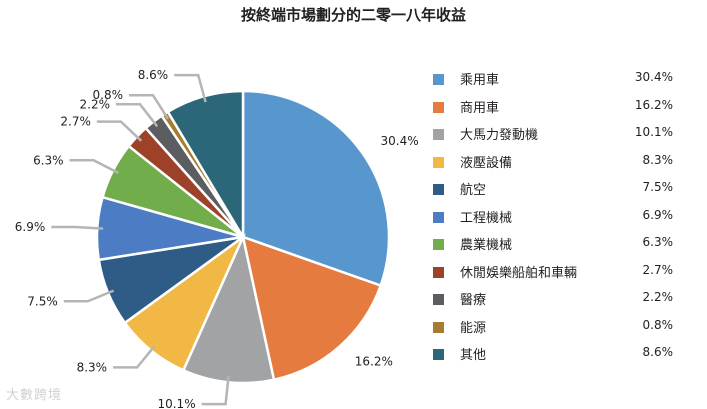  What do you see at coordinates (153, 75) in the screenshot?
I see `slice-value-label: 8.6%` at bounding box center [153, 75].